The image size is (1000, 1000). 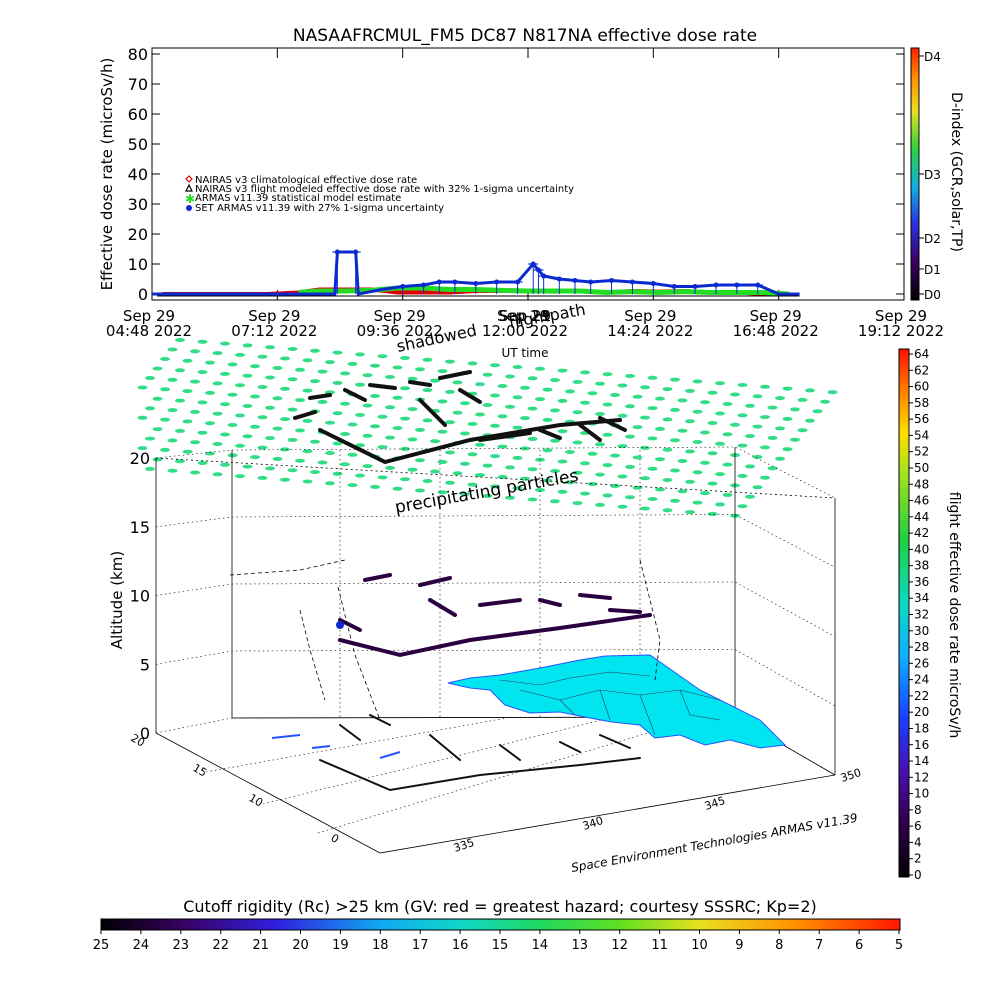 What do you see at coordinates (400, 331) in the screenshot?
I see `x-tick-label-time: 09:36 2022` at bounding box center [400, 331].